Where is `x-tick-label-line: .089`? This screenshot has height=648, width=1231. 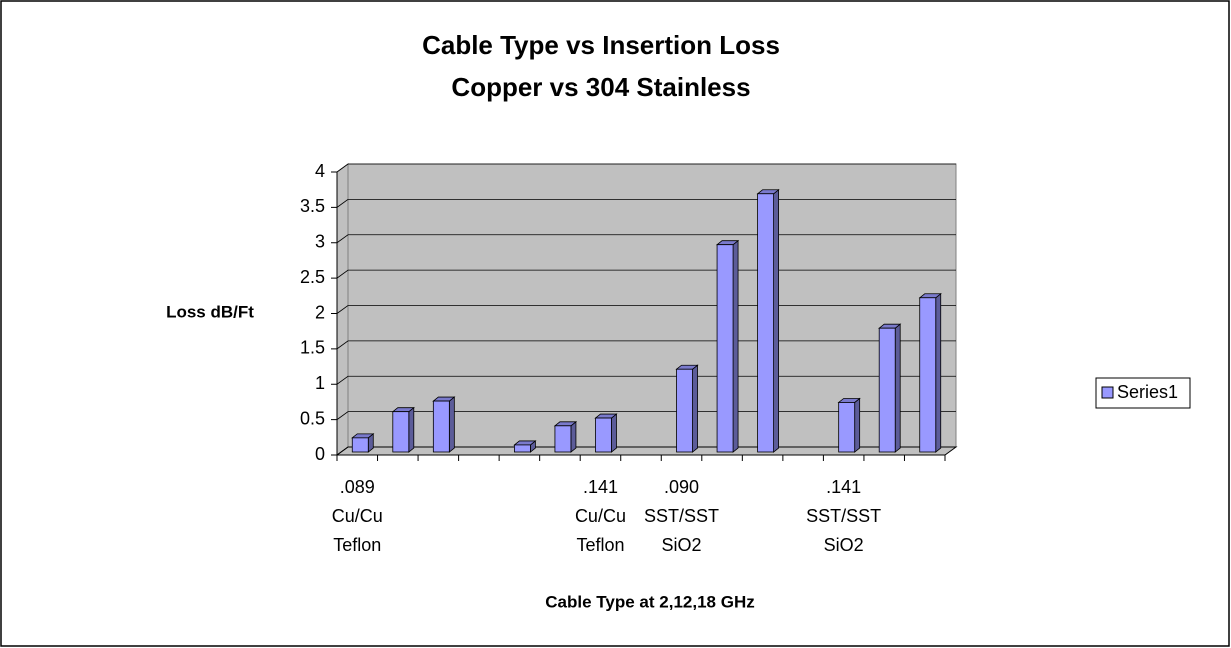 x-tick-label-line: .089 is located at coordinates (357, 487).